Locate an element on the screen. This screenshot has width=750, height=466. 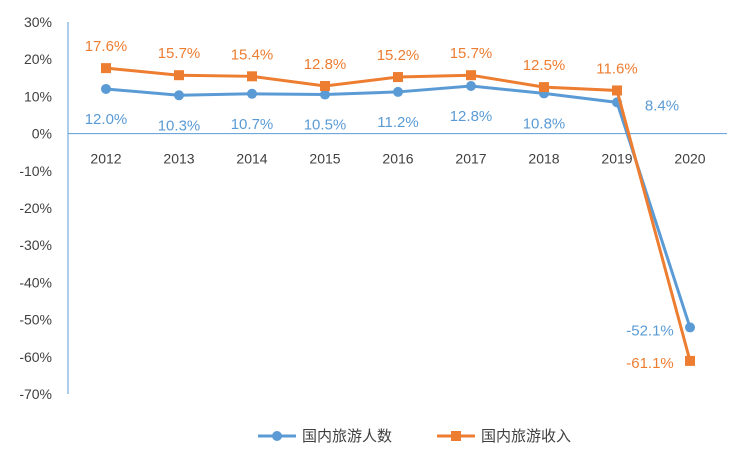
y-tick-label: -50% is located at coordinates (35, 320).